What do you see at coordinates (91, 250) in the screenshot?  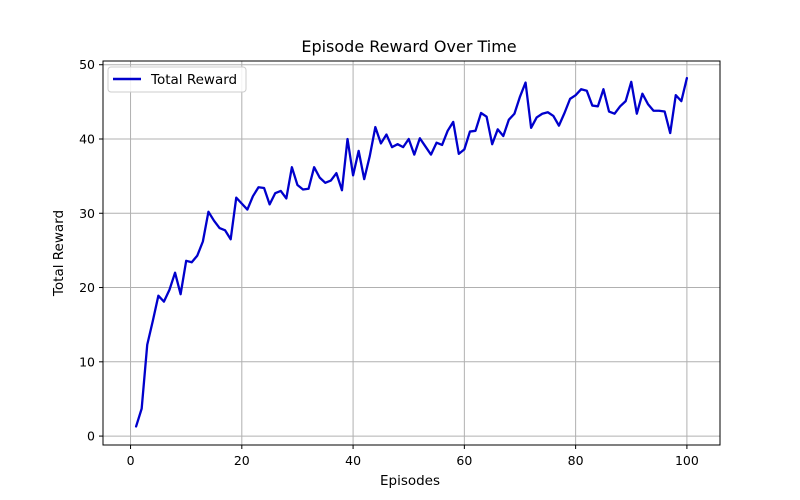 I see `y-axis-ticks: 0 10 20 30 40 50` at bounding box center [91, 250].